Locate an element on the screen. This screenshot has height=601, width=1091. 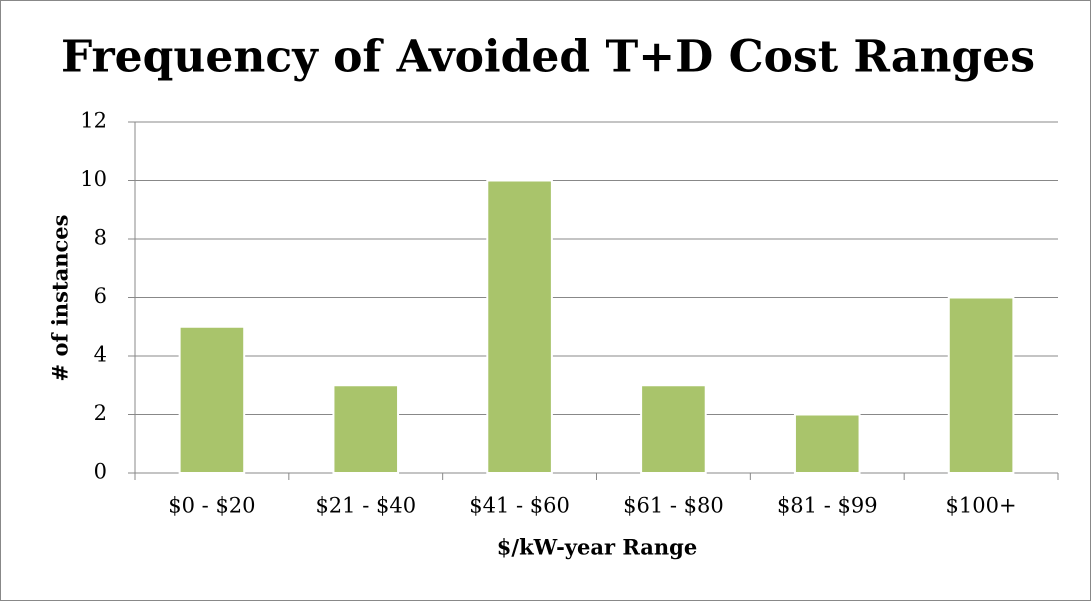
x-tick-label: $21 - $40 is located at coordinates (365, 506).